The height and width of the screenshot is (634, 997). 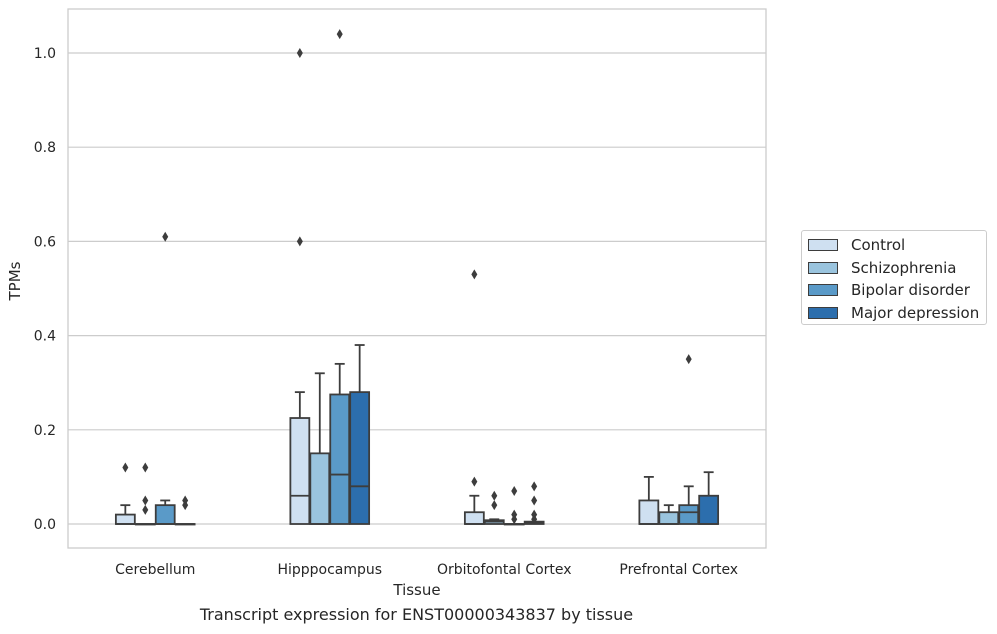 What do you see at coordinates (45, 525) in the screenshot?
I see `y-tick-label: 0.0` at bounding box center [45, 525].